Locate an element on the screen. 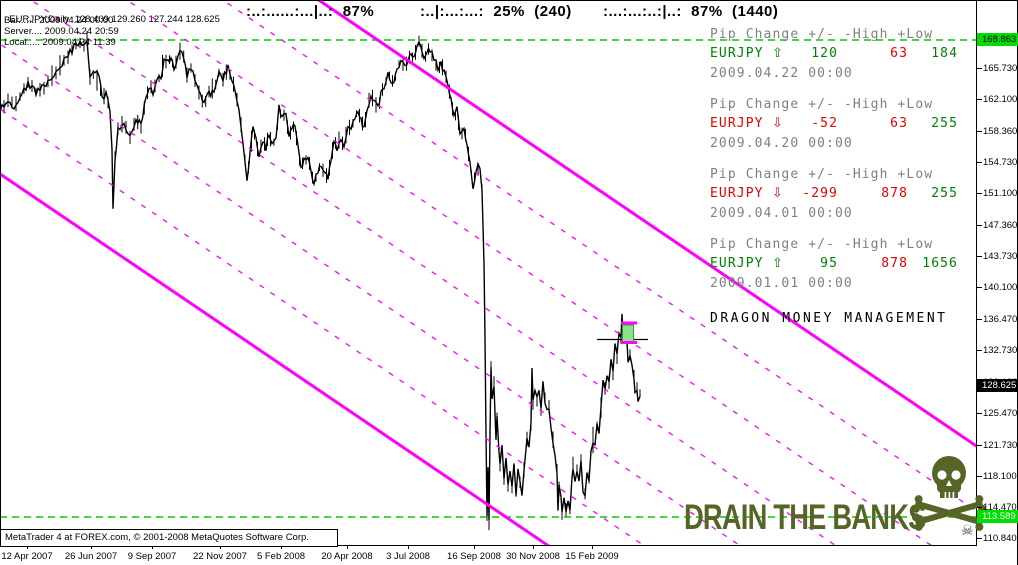 The width and height of the screenshot is (1018, 565). ohlc-values: 128.409 129.260 127.244 128.625 is located at coordinates (147, 19).